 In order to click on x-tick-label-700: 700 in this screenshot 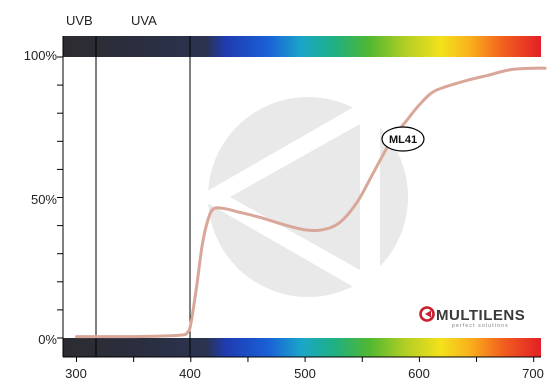, I will do `click(533, 373)`.